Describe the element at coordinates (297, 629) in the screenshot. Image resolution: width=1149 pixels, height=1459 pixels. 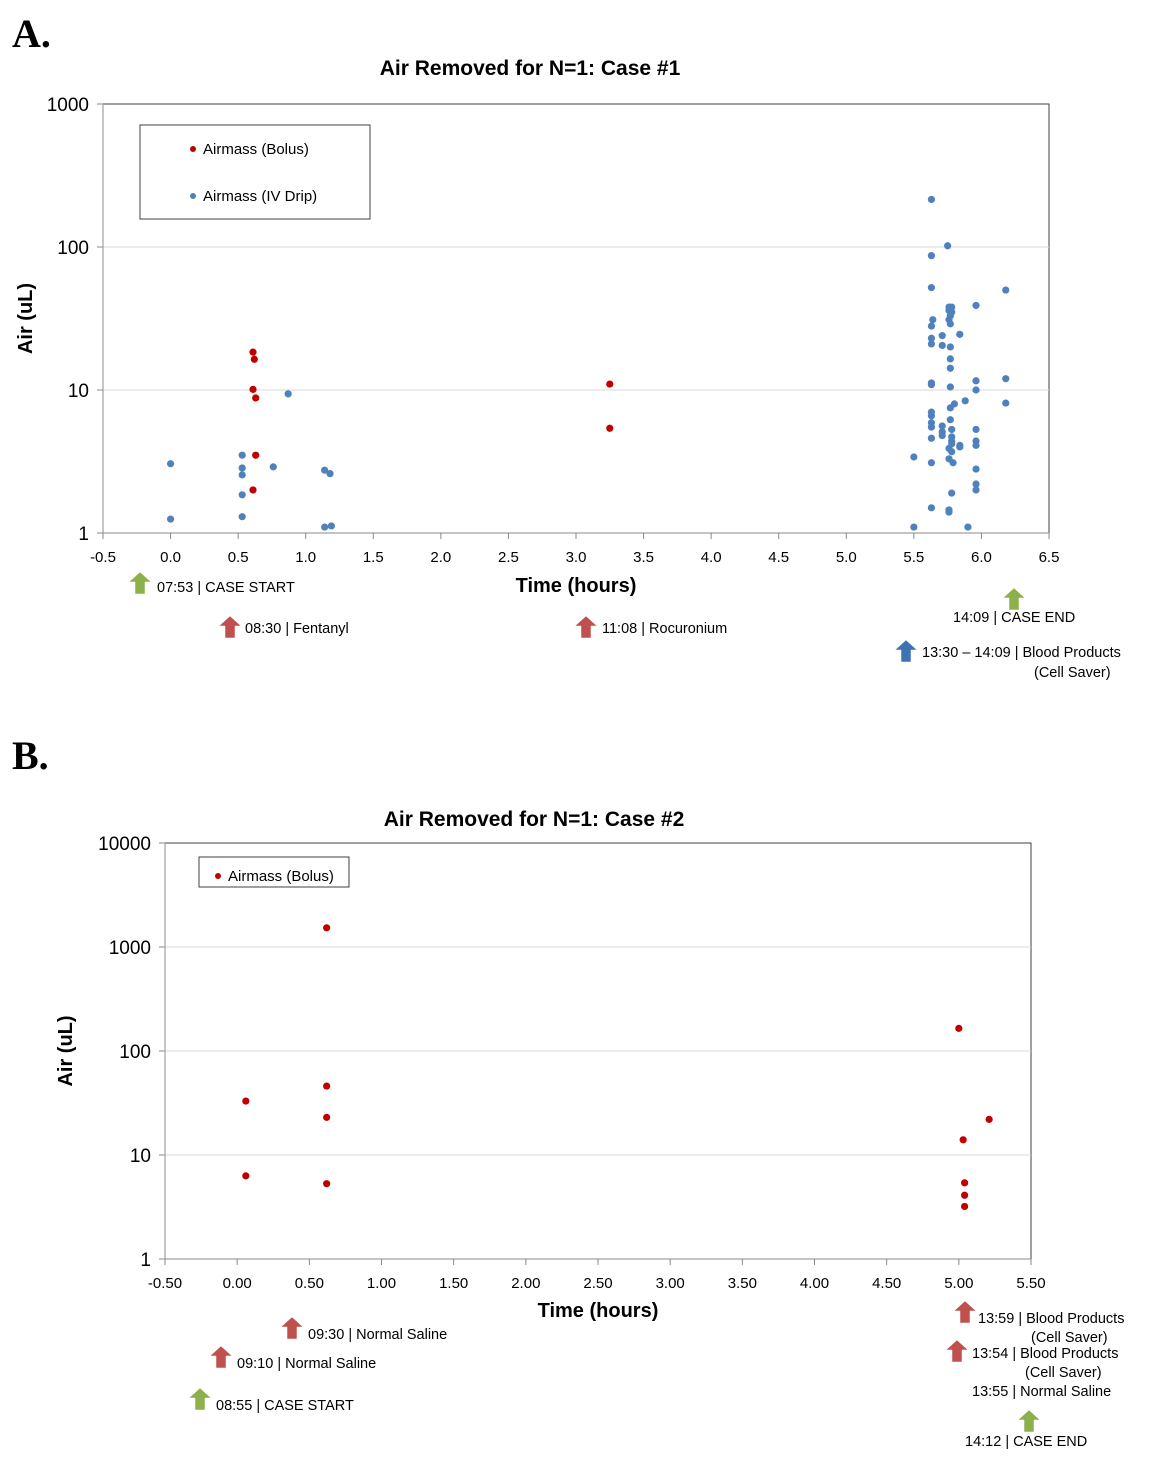
I see `event-annotation: 08:30 | Fentanyl` at that location.